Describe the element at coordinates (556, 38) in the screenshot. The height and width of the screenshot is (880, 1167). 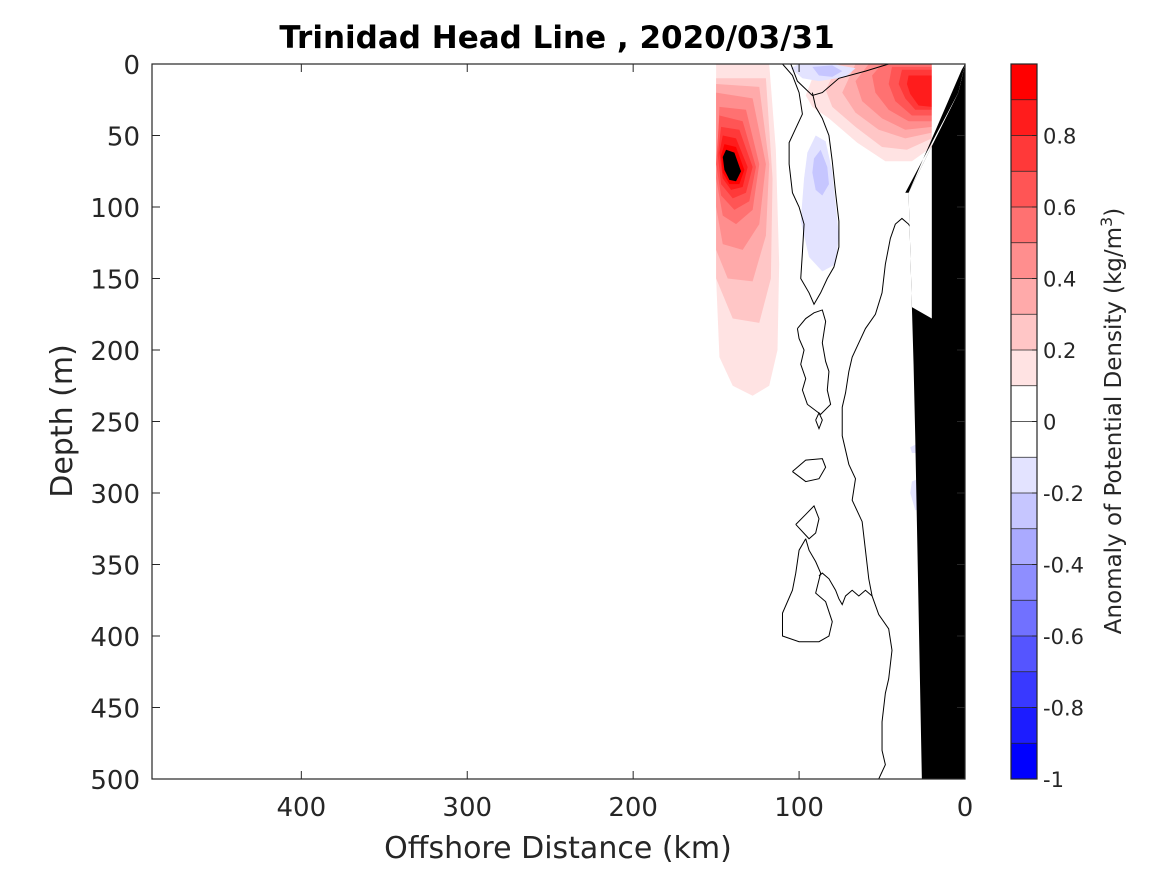
I see `chart-title: Trinidad Head Line , 2020/03/31` at that location.